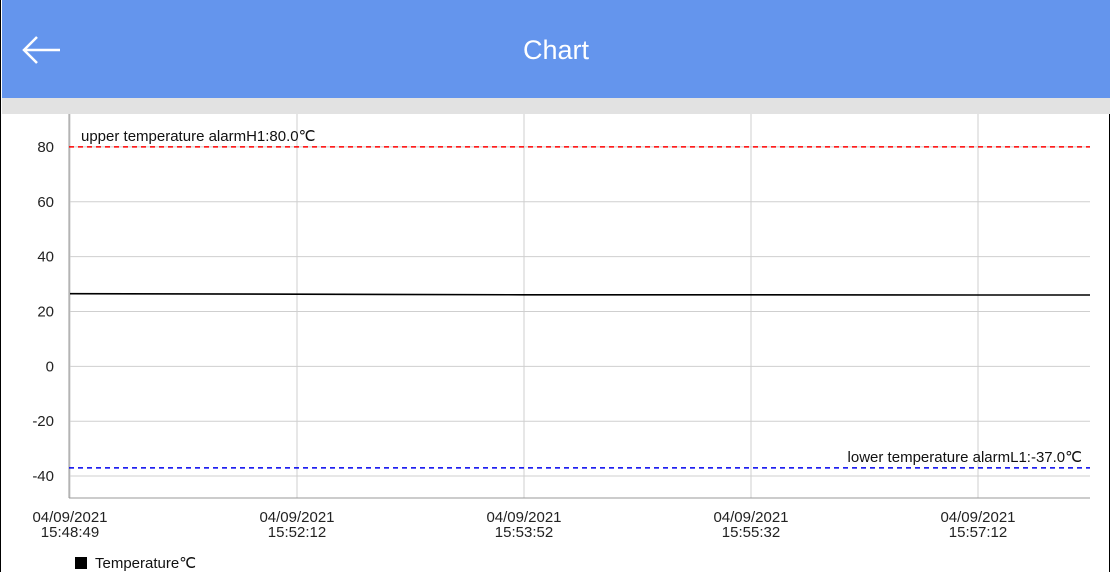 This screenshot has width=1110, height=572. What do you see at coordinates (45, 257) in the screenshot?
I see `y-tick-label: 40` at bounding box center [45, 257].